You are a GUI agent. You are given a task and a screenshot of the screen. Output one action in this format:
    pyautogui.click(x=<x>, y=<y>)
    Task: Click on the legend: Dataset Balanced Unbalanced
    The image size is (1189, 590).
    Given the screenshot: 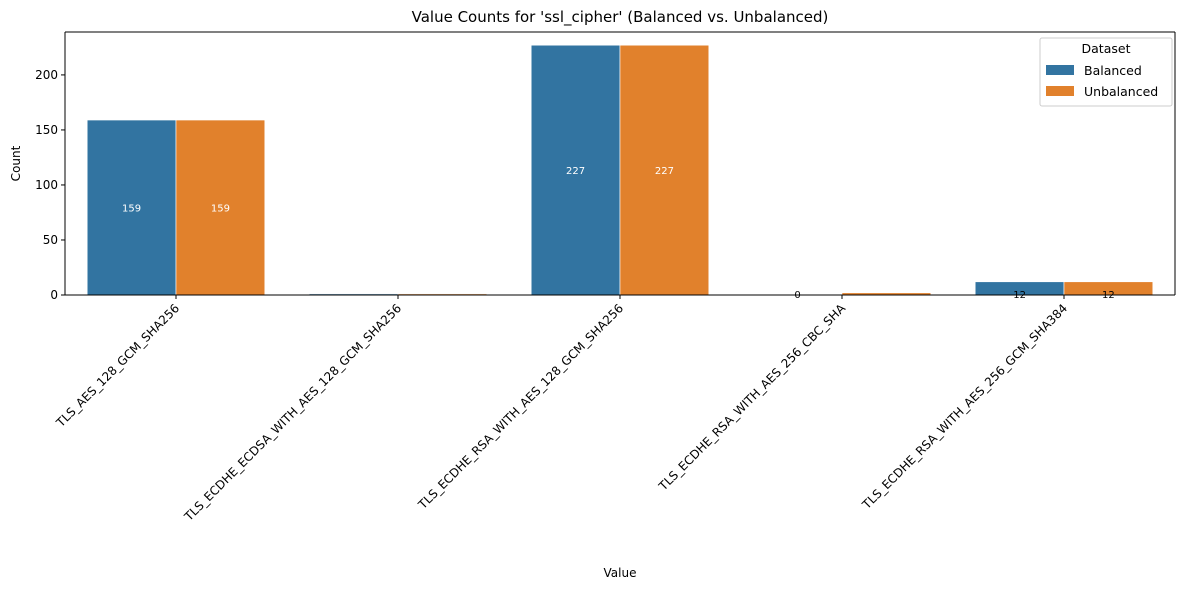 What is the action you would take?
    pyautogui.click(x=1106, y=72)
    